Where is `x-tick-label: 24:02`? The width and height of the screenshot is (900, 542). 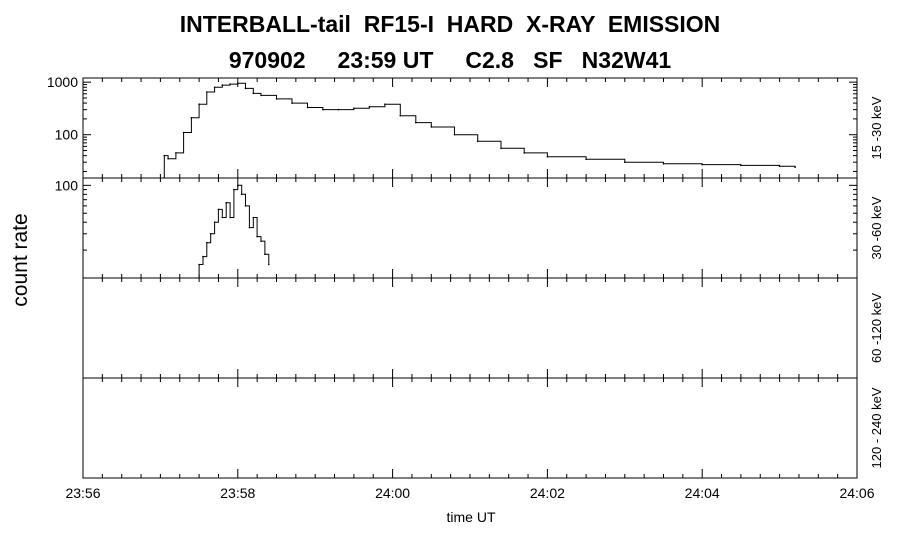 x-tick-label: 24:02 is located at coordinates (547, 493).